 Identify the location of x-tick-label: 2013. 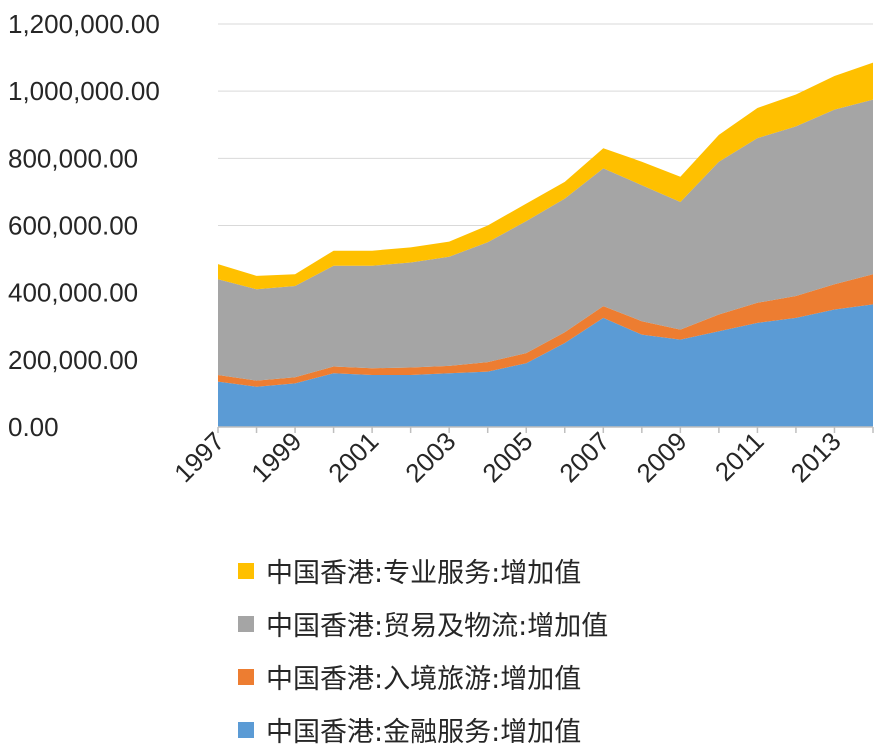
(816, 457).